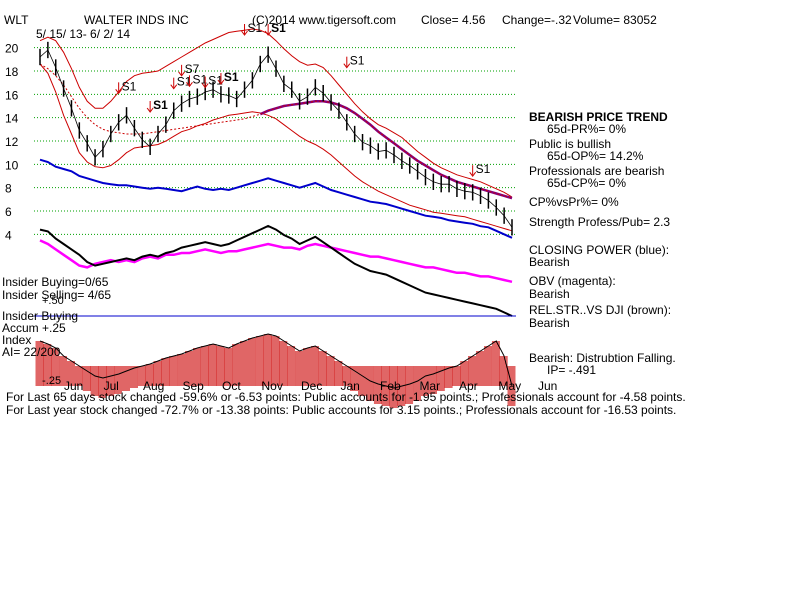  What do you see at coordinates (602, 358) in the screenshot?
I see `distribution-label: Bearish: Distrubtion Falling.` at bounding box center [602, 358].